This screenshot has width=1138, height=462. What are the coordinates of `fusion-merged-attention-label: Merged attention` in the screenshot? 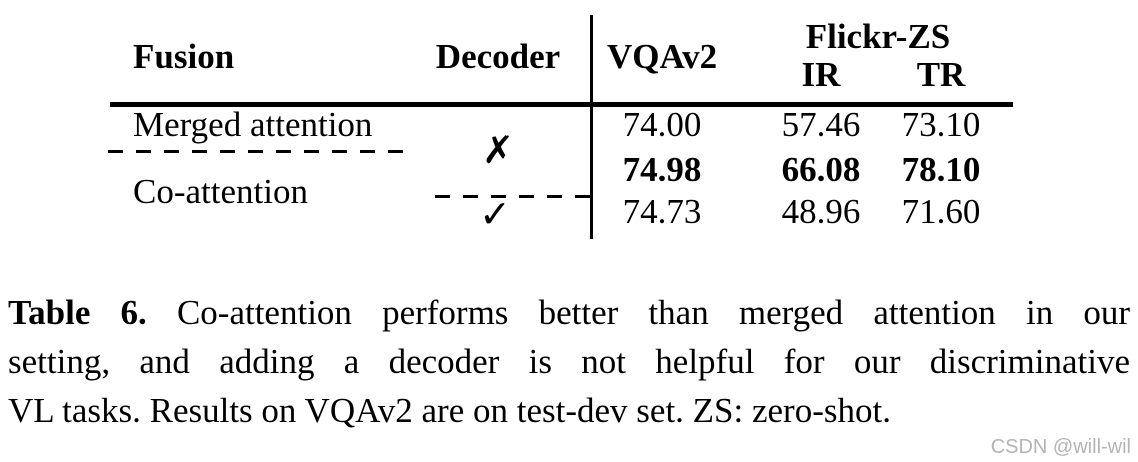 It's located at (253, 124).